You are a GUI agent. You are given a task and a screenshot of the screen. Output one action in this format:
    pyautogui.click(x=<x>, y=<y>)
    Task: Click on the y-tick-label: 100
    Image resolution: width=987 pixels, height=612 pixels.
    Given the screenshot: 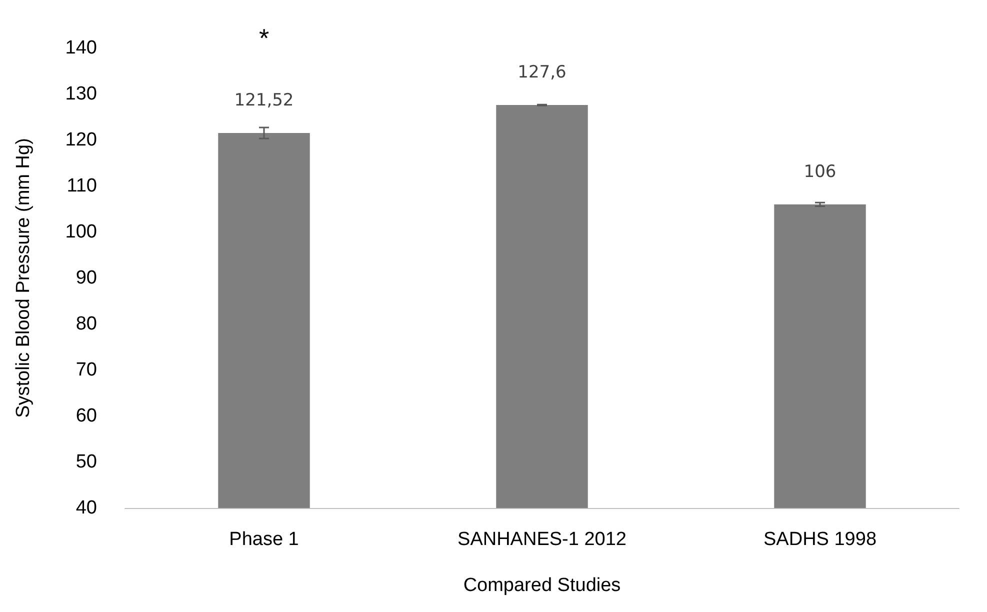 What is the action you would take?
    pyautogui.click(x=81, y=232)
    